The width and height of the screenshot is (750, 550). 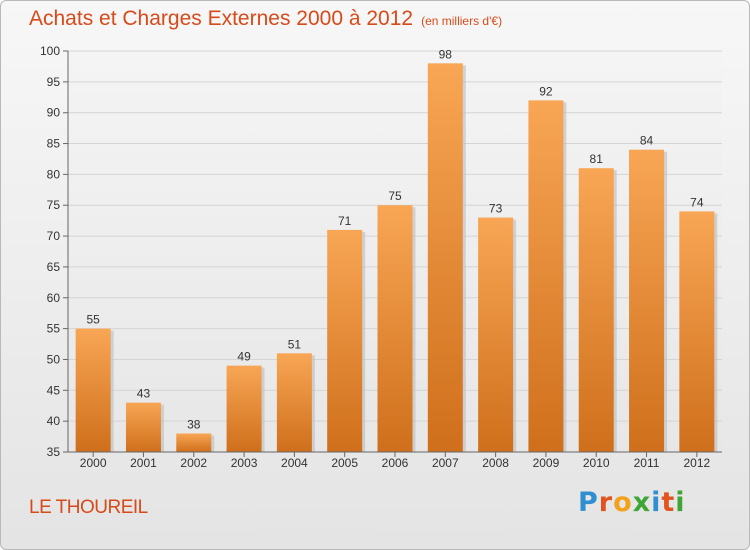 What do you see at coordinates (395, 463) in the screenshot?
I see `x-tick-label: 2006` at bounding box center [395, 463].